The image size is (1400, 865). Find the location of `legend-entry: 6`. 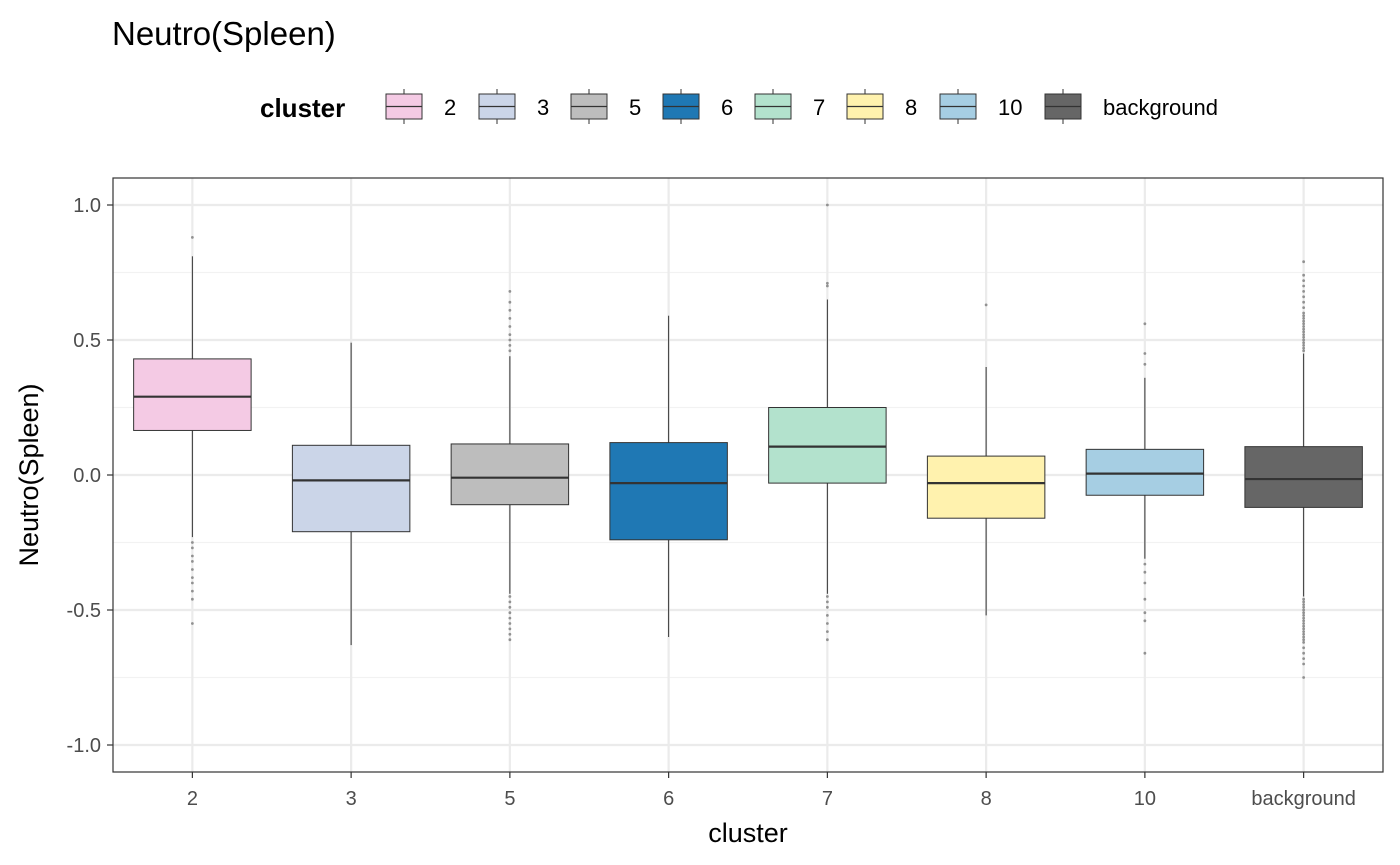

legend-entry: 6 is located at coordinates (697, 106).